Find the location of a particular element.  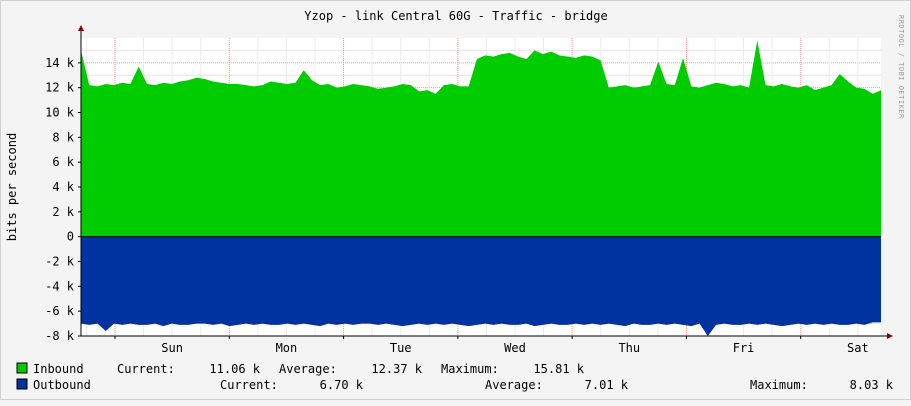

x-tick-label: Wed is located at coordinates (515, 348).